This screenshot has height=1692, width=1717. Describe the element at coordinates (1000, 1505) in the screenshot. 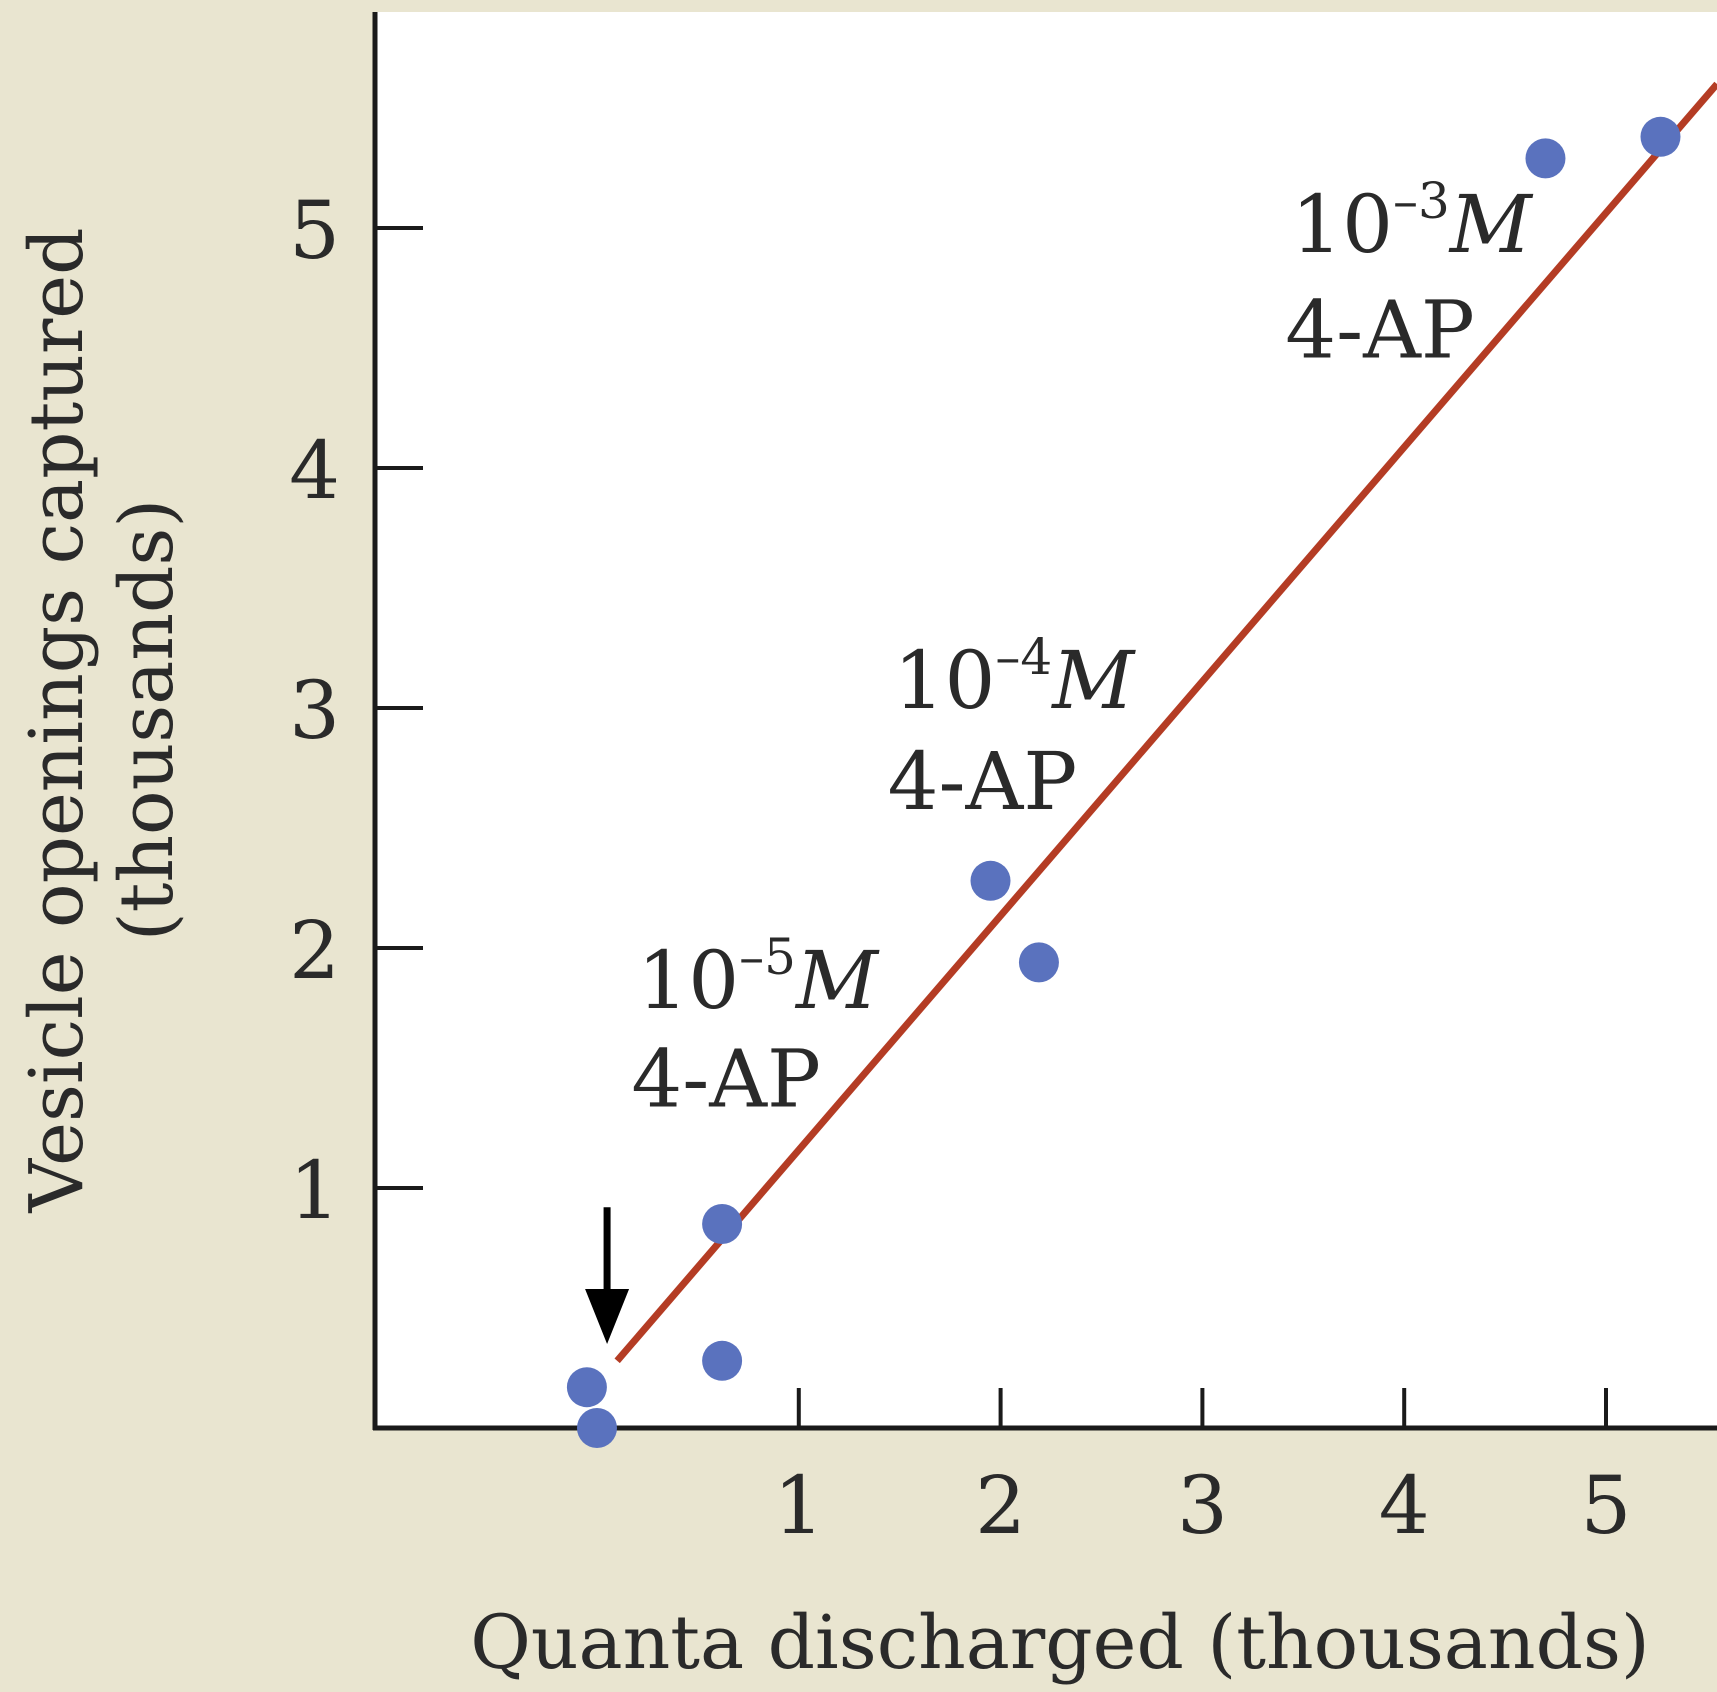

I see `x-tick-label: 2` at that location.